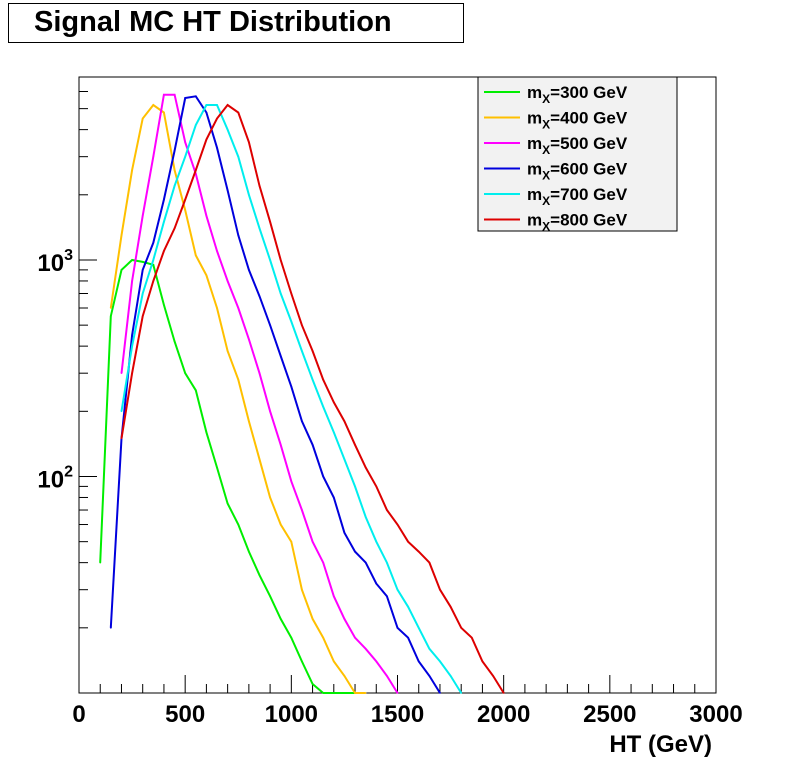 This screenshot has height=772, width=796. Describe the element at coordinates (577, 145) in the screenshot. I see `legend-label: mX=500 GeV` at that location.